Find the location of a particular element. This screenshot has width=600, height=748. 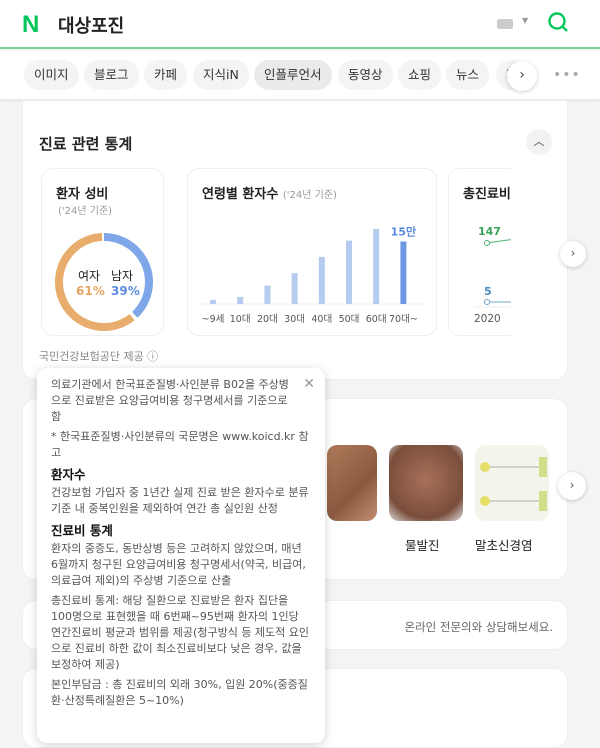

female-label: 여자 is located at coordinates (89, 276).